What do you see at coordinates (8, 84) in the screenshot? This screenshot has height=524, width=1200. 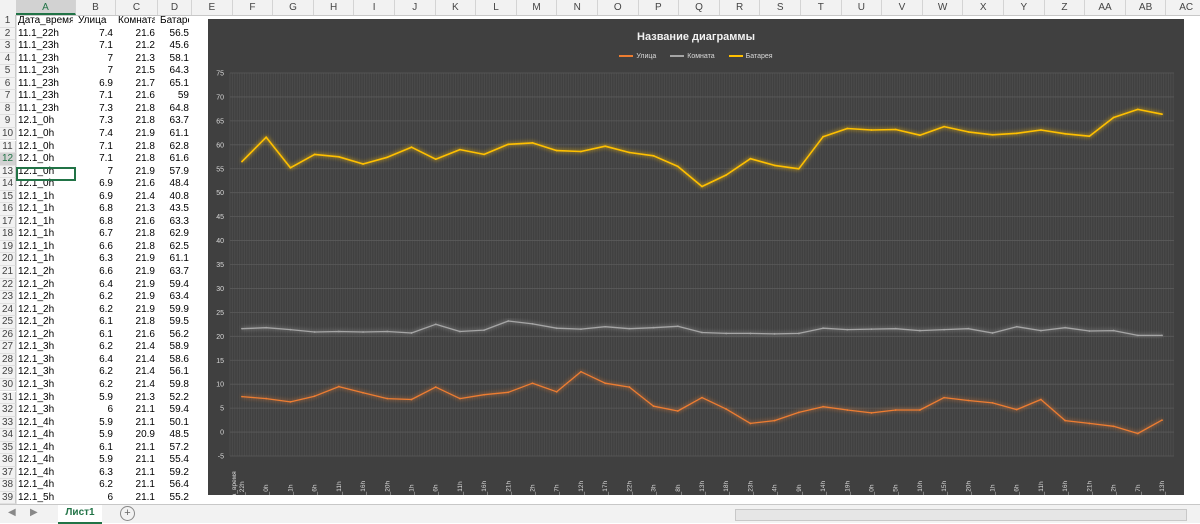 I see `row-header-6: 6` at bounding box center [8, 84].